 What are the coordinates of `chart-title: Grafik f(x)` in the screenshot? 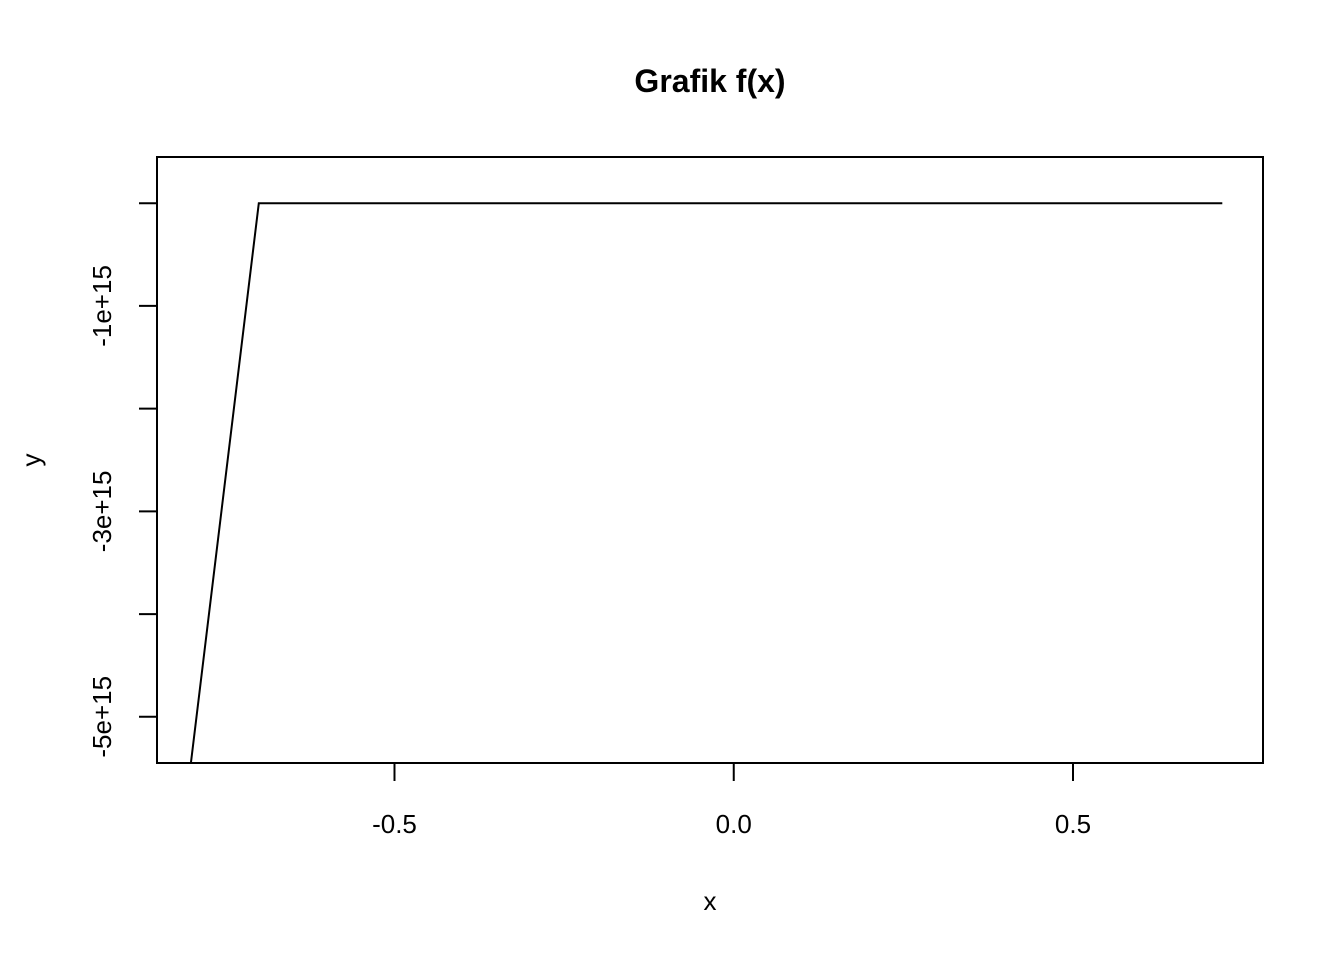 It's located at (709, 81).